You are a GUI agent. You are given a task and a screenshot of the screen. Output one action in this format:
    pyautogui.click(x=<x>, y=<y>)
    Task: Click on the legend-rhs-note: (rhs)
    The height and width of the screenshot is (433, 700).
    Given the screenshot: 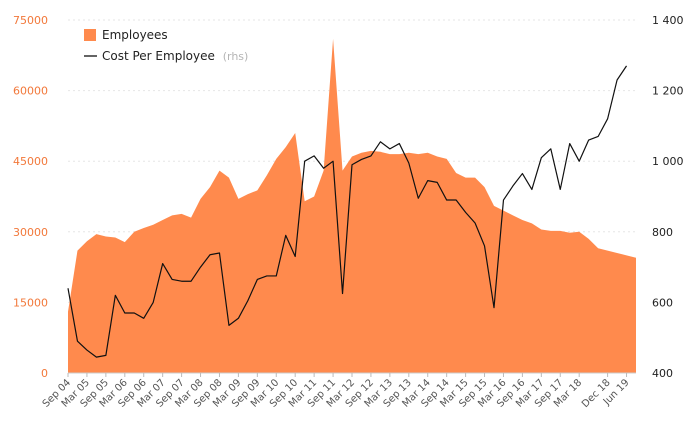 What is the action you would take?
    pyautogui.click(x=236, y=56)
    